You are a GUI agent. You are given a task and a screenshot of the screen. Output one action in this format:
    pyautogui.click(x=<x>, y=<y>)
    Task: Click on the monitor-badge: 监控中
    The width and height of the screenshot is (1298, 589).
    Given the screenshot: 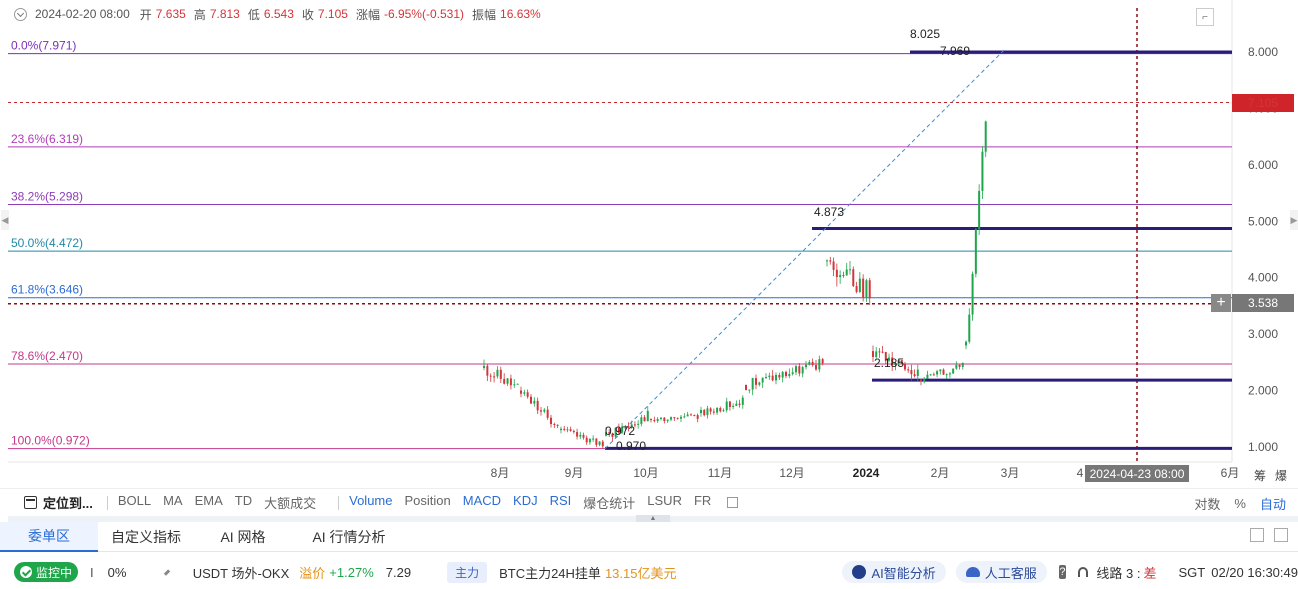 What is the action you would take?
    pyautogui.click(x=46, y=572)
    